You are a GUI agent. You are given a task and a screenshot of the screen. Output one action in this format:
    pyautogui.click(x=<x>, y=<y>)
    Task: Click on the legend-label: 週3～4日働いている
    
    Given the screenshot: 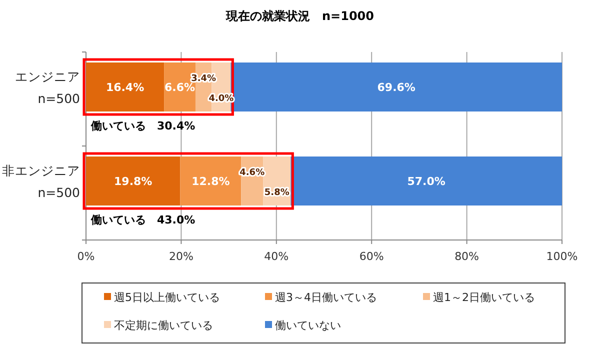 What is the action you would take?
    pyautogui.click(x=326, y=297)
    